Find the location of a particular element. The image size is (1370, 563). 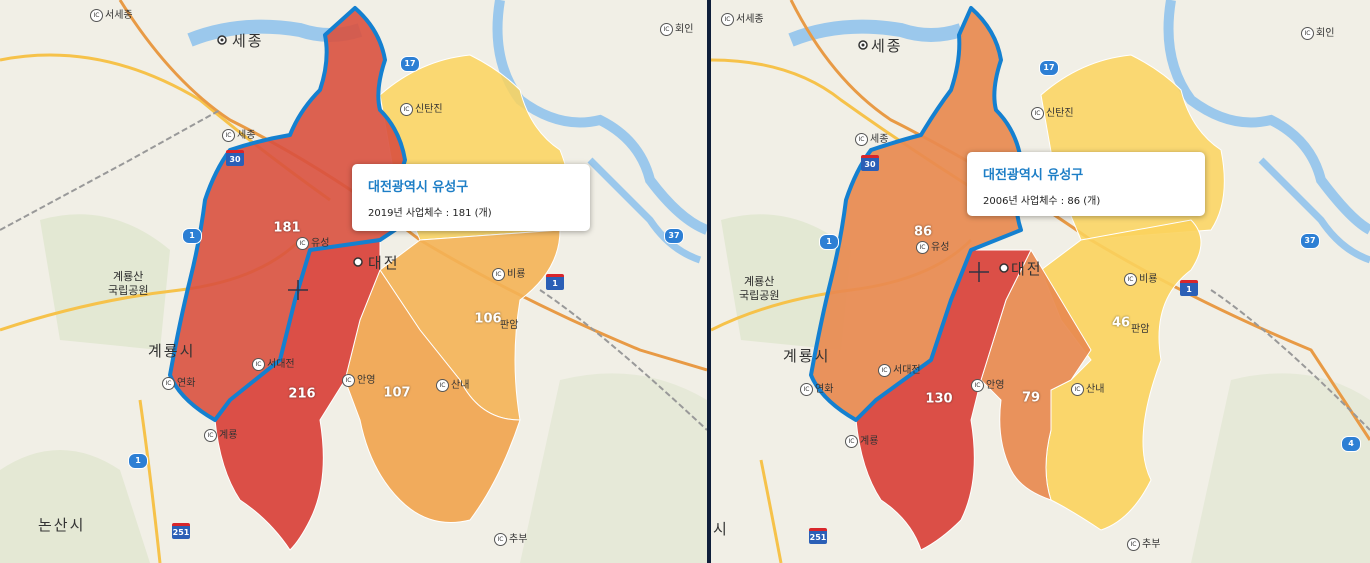

road is located at coordinates (150, 481).